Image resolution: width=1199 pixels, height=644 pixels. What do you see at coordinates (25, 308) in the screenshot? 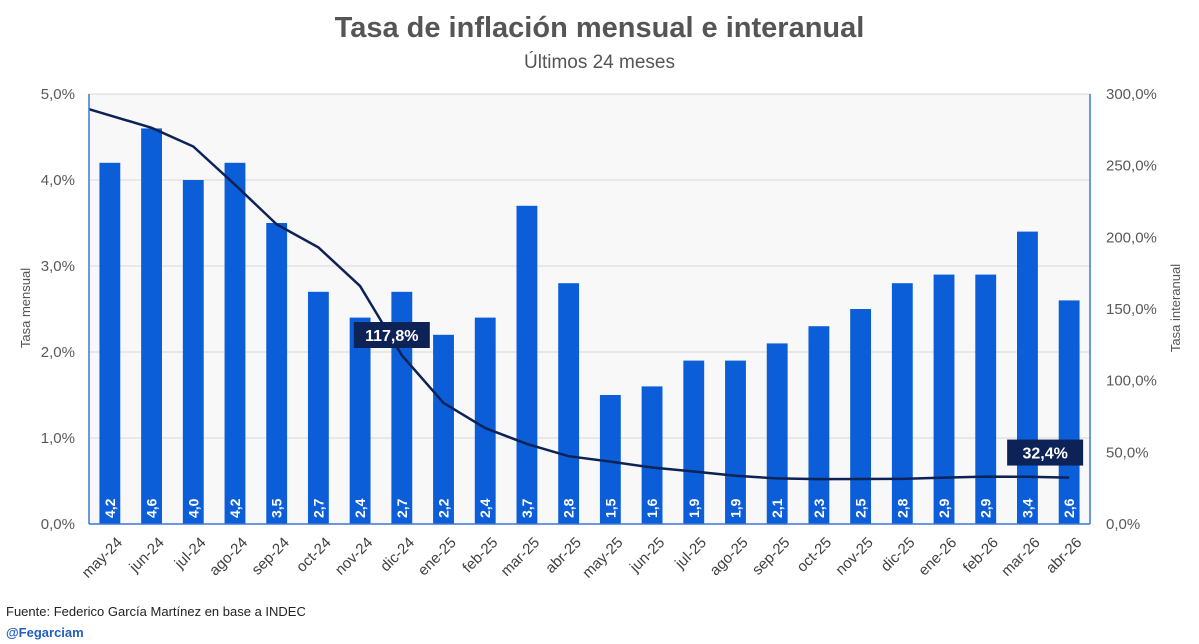
I see `left-axis-label: Tasa mensual` at bounding box center [25, 308].